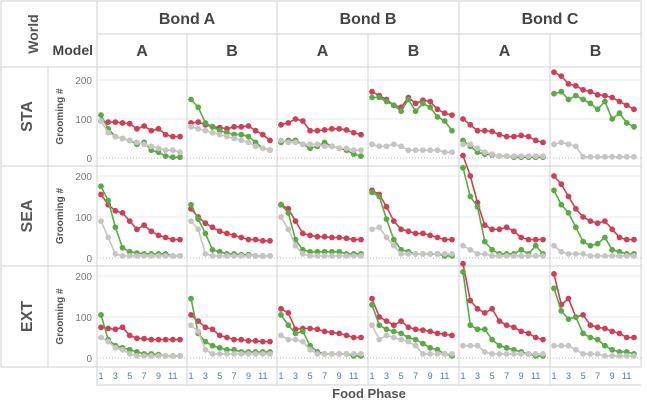  What do you see at coordinates (593, 208) in the screenshot?
I see `series-line-red` at bounding box center [593, 208].